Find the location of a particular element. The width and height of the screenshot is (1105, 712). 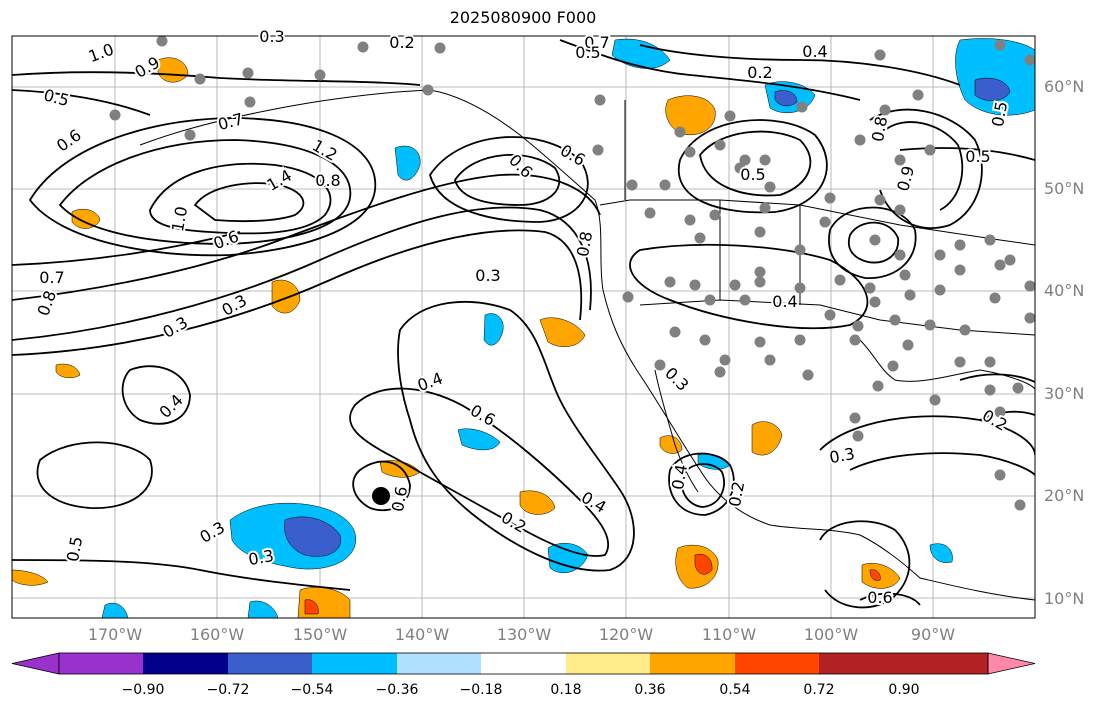

lon-label-150w: 150°W is located at coordinates (320, 634).